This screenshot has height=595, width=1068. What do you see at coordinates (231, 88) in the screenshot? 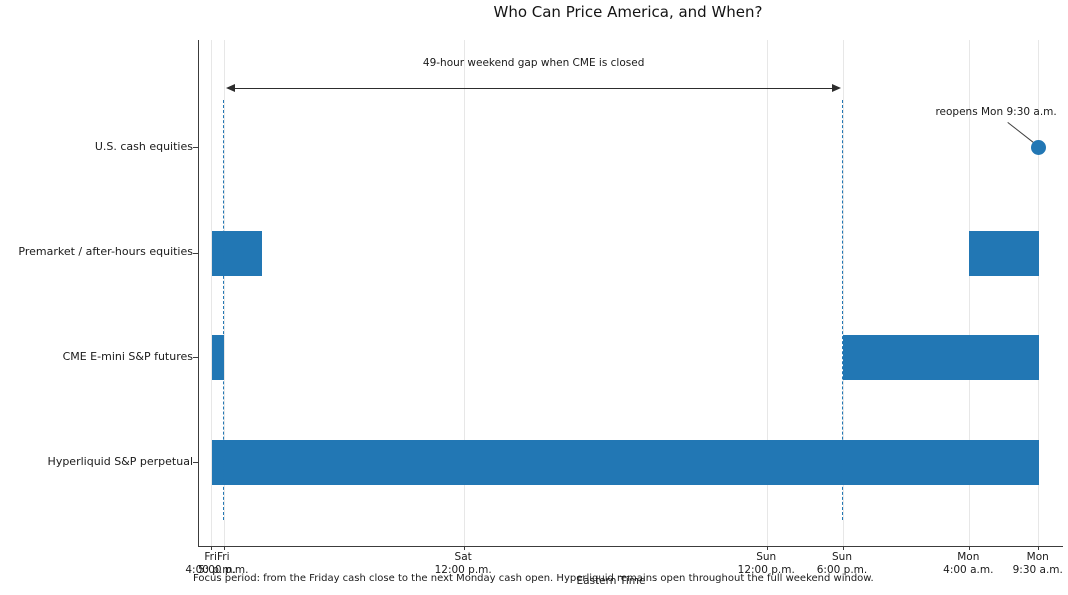
I see `gap-arrow-head-left` at bounding box center [231, 88].